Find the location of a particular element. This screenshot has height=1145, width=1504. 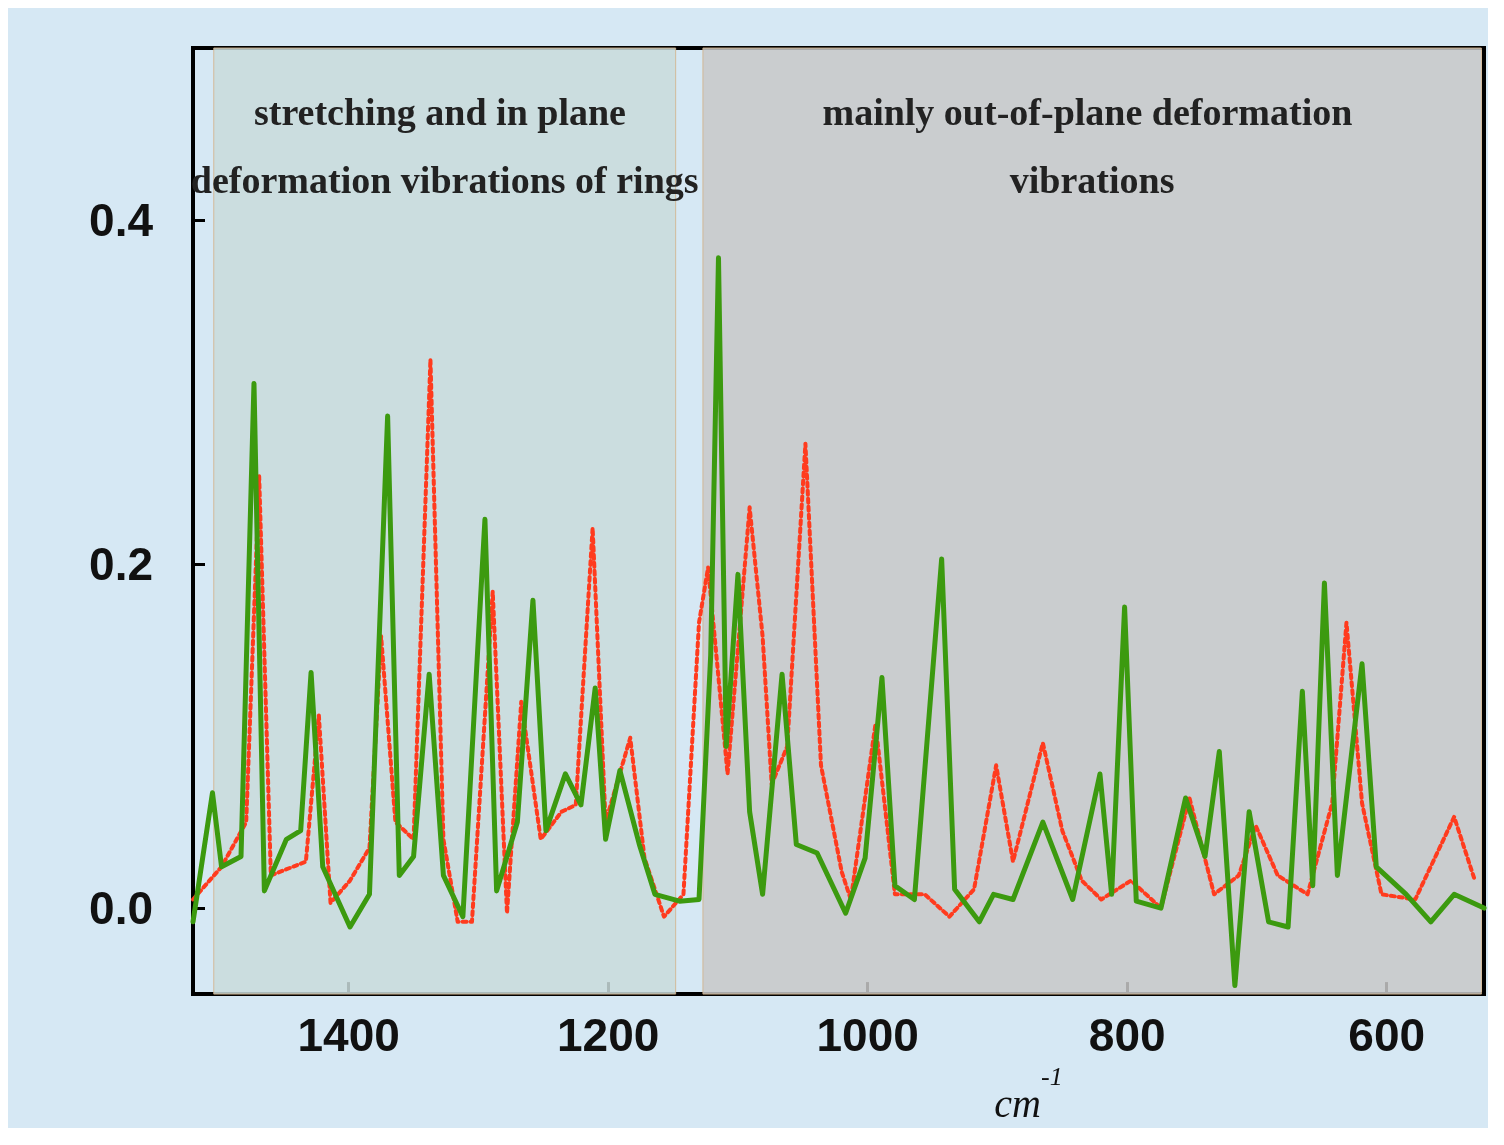

x-tick-label: 800 is located at coordinates (1127, 1035).